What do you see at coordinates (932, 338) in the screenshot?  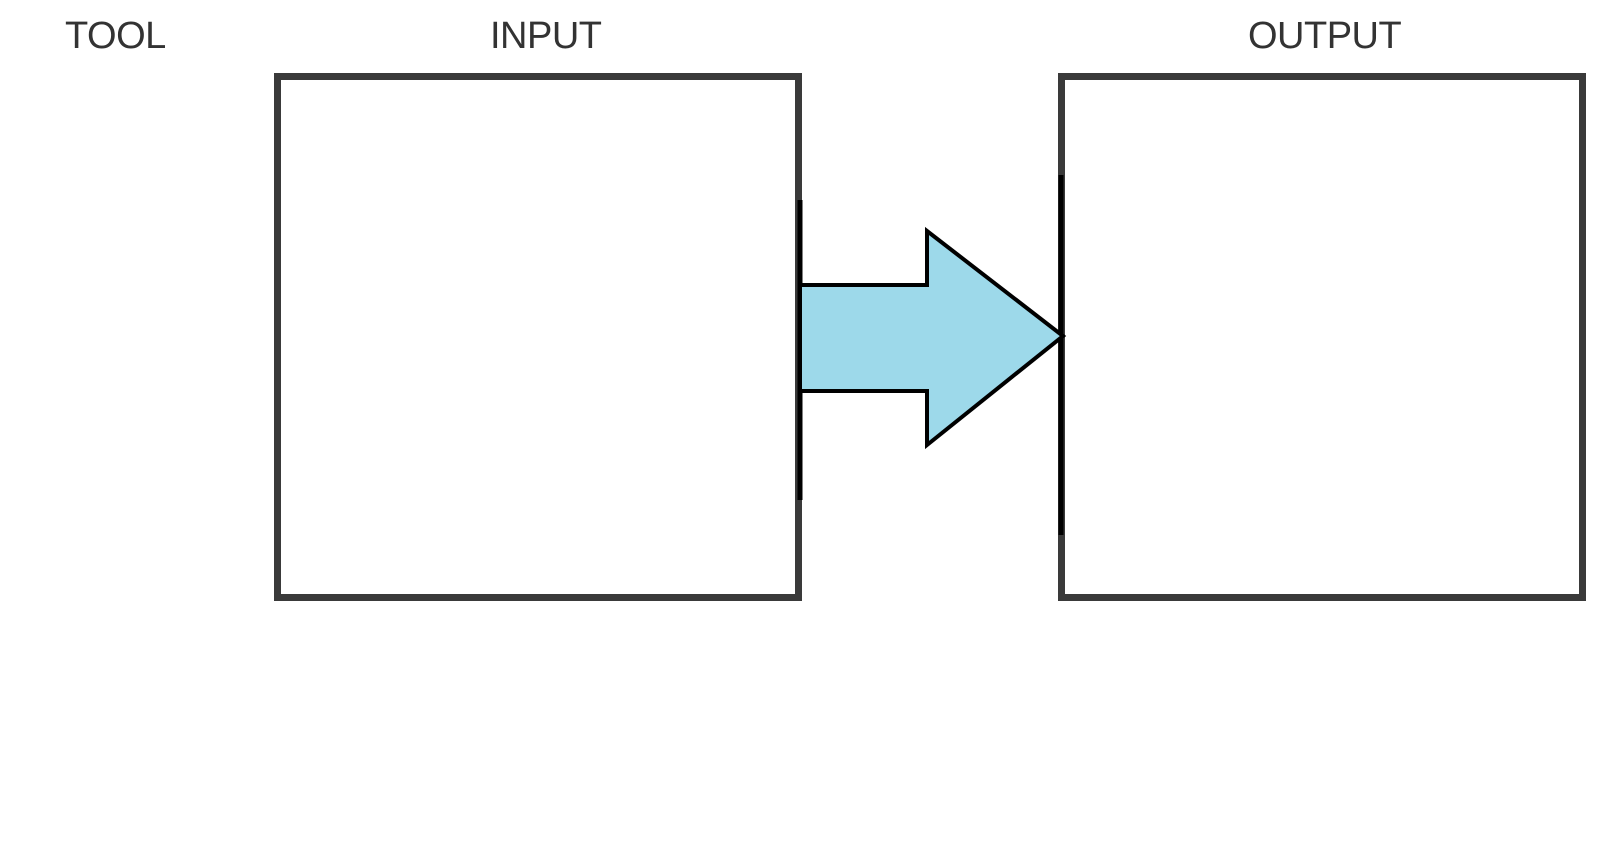 I see `arrow-right-icon` at bounding box center [932, 338].